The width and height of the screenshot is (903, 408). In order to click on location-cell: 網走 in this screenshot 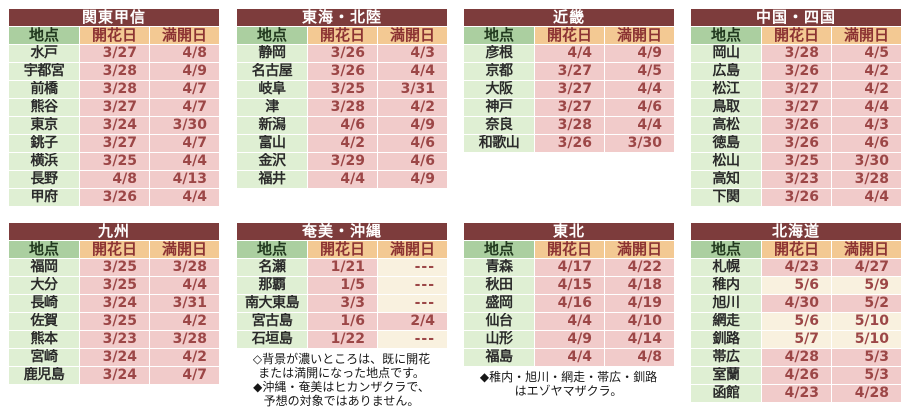, I will do `click(726, 321)`.